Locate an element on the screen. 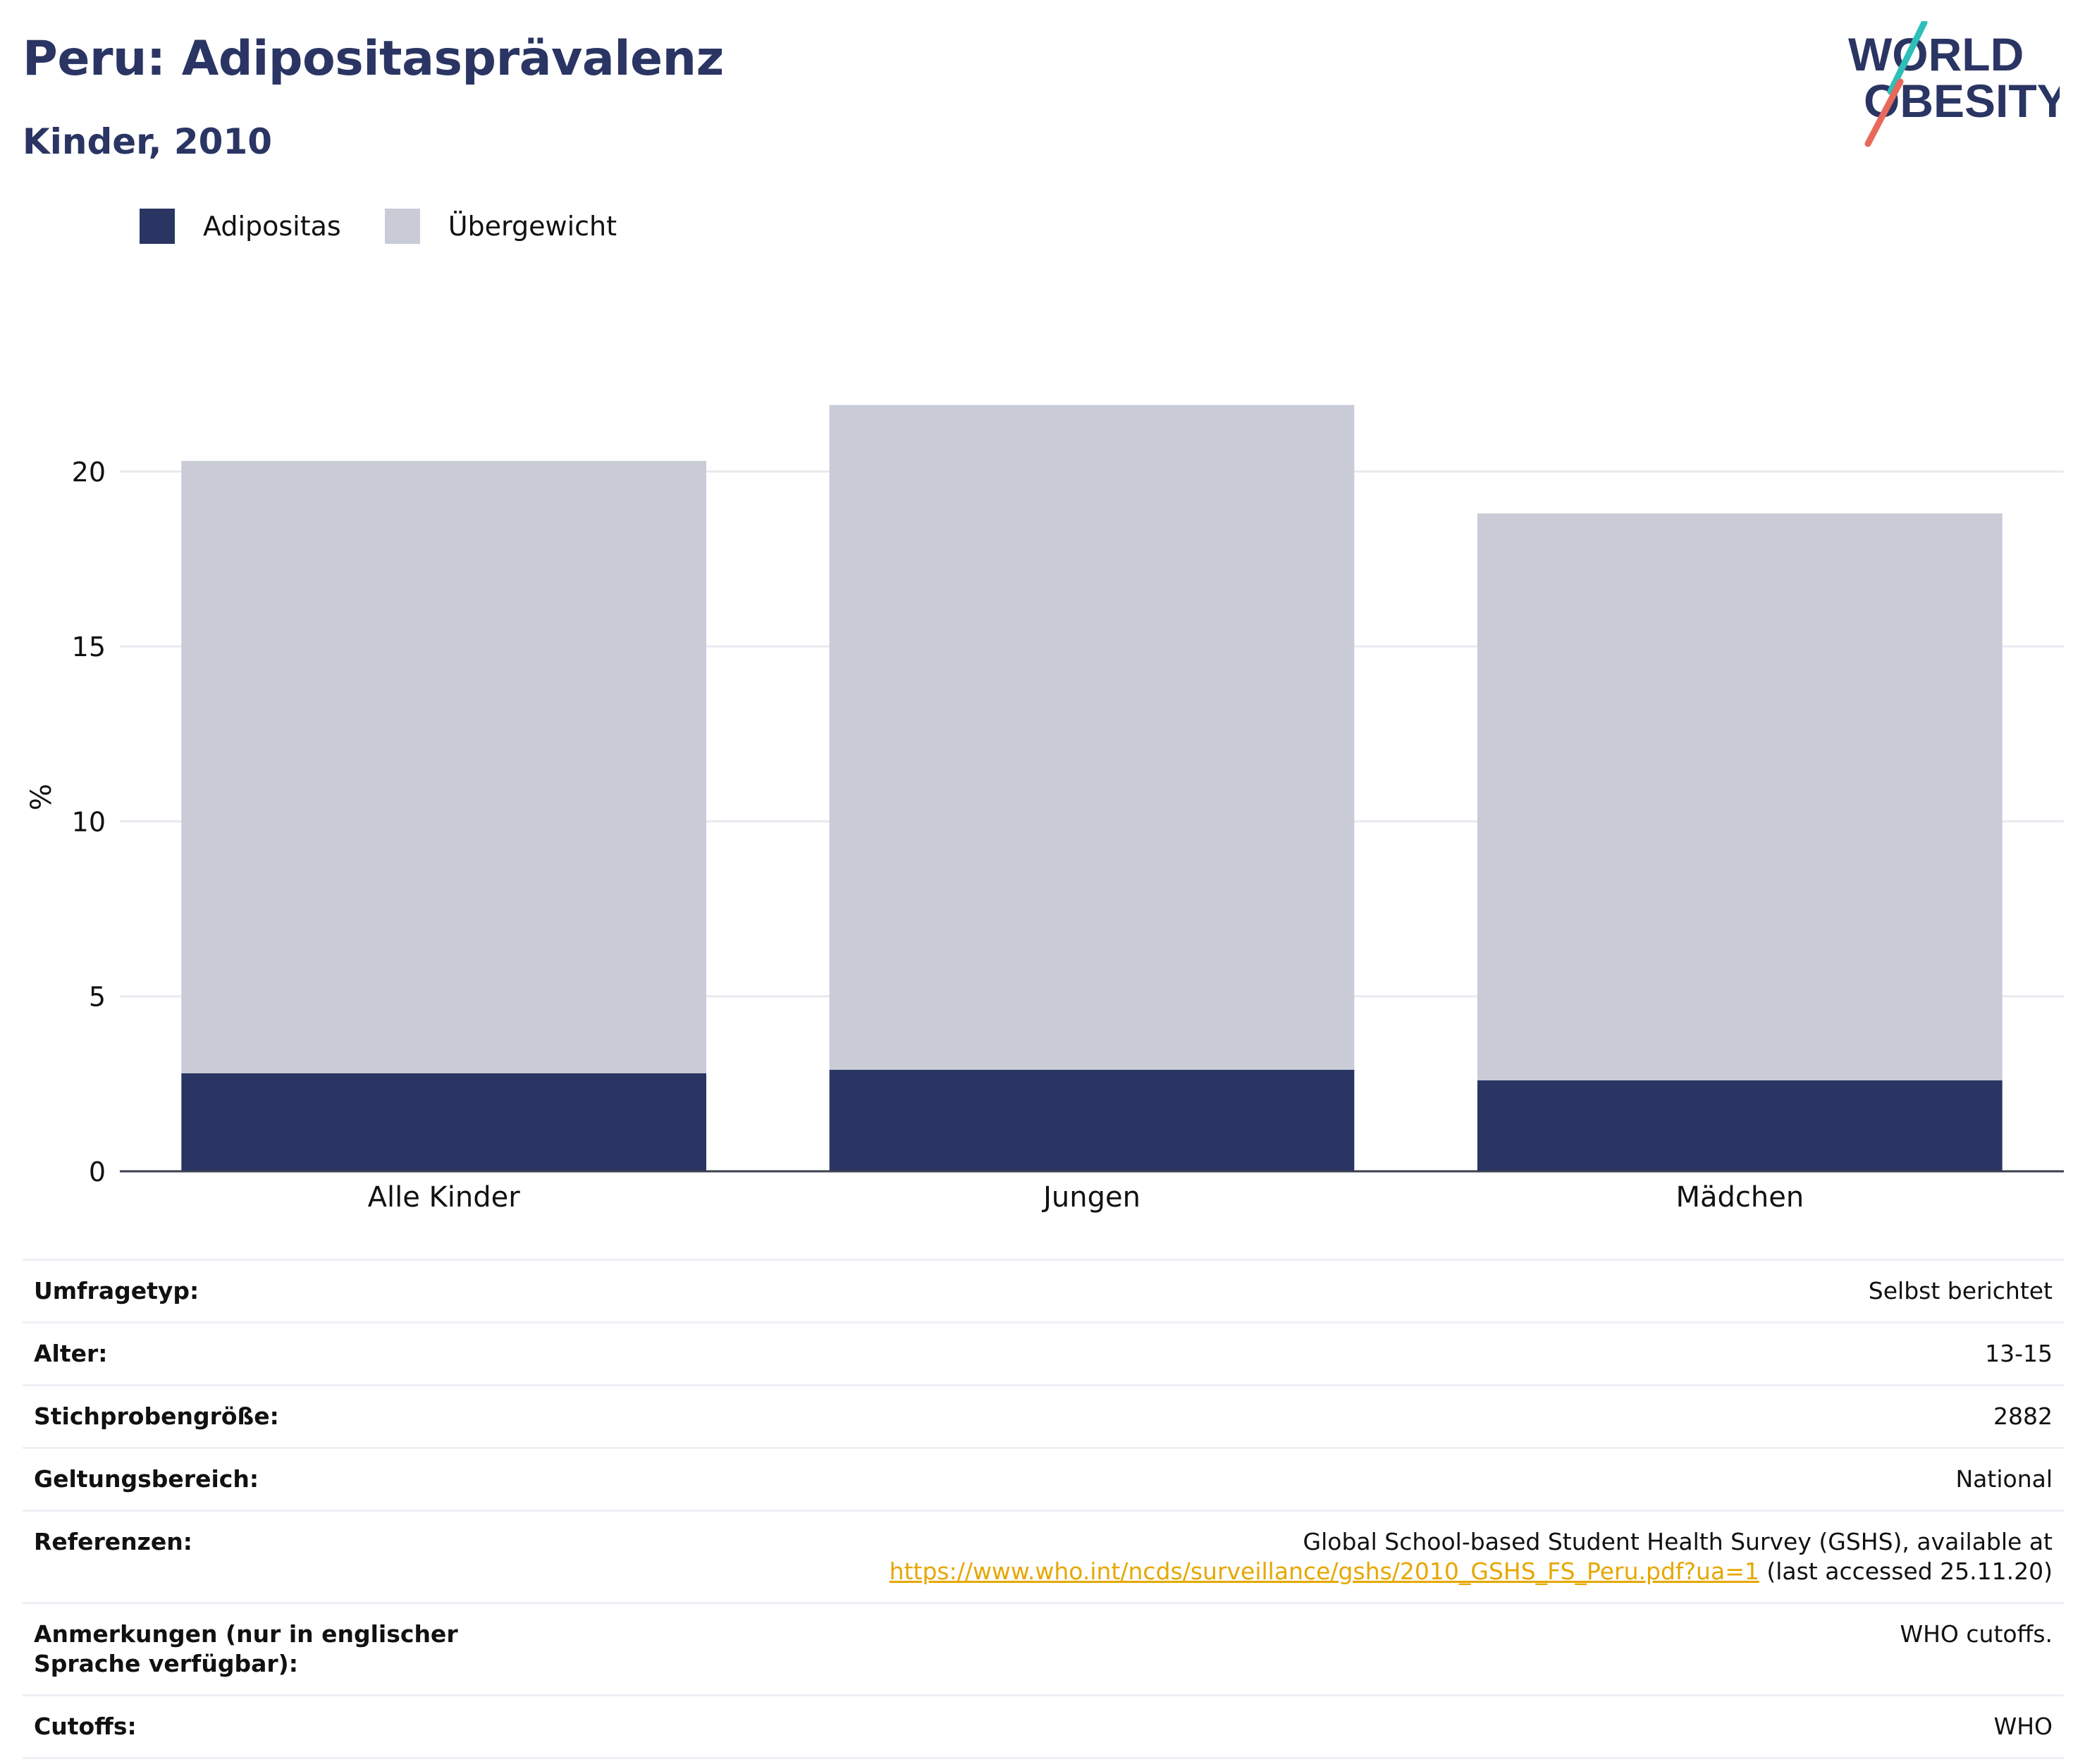  info-row-survey-type: Umfragetyp: Selbst berichtet is located at coordinates (1043, 1291).